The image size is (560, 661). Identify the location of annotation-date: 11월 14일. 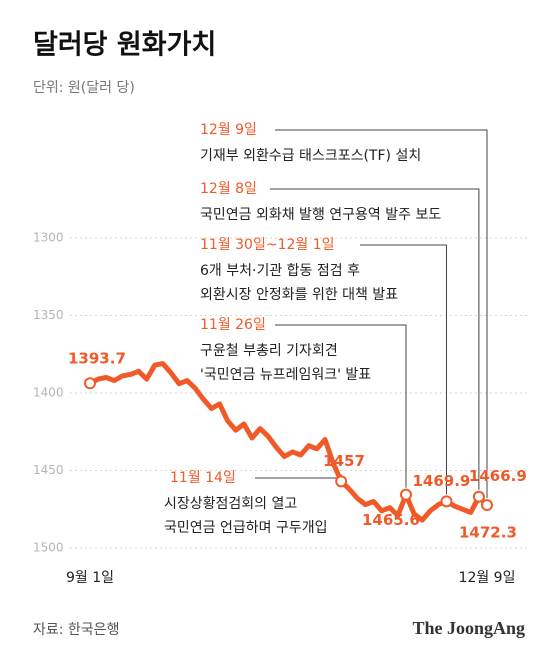
(203, 478).